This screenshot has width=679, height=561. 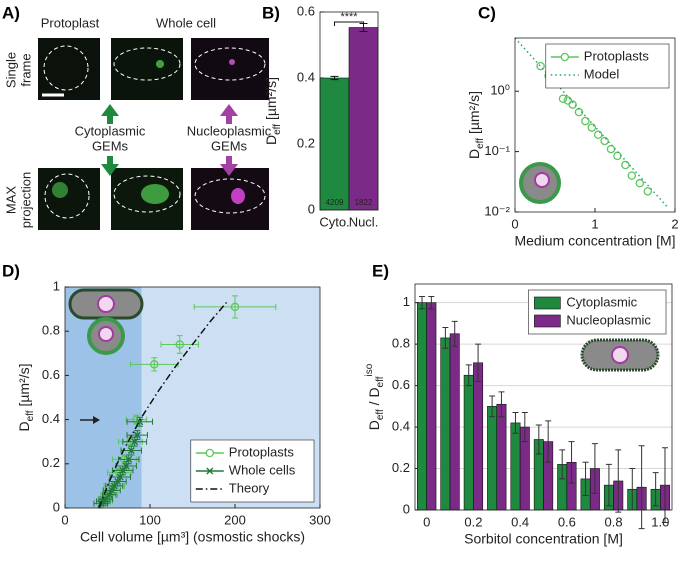 What do you see at coordinates (25, 69) in the screenshot?
I see `row-label: frame` at bounding box center [25, 69].